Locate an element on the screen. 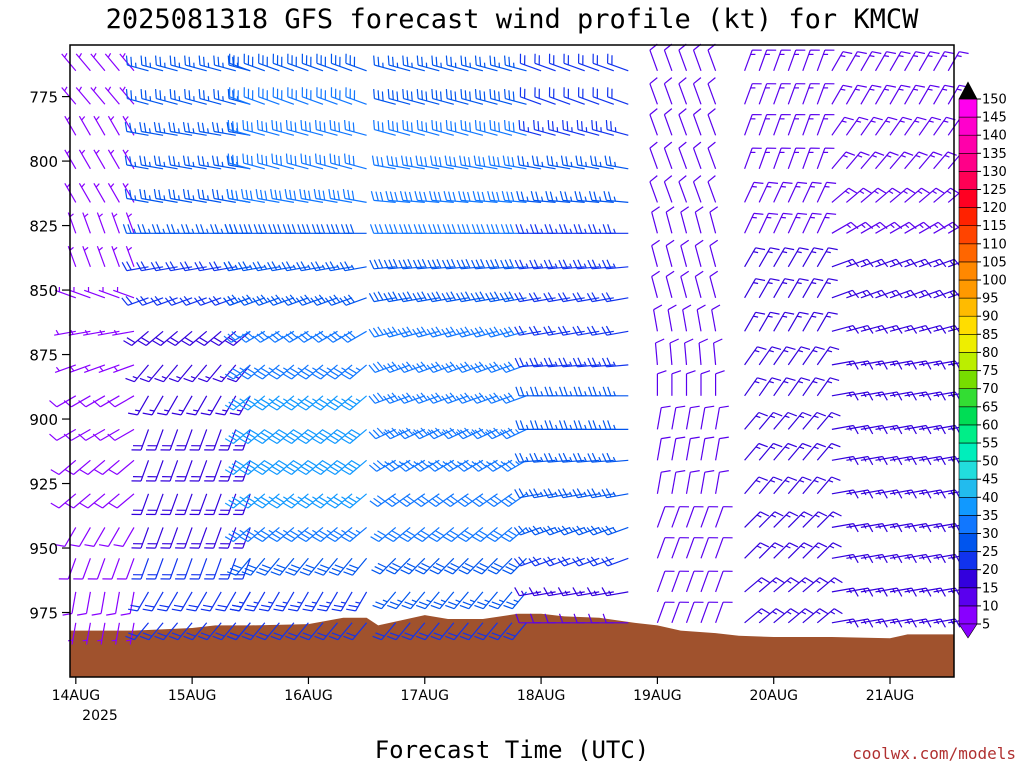  colorbar-label: 30 is located at coordinates (990, 534).